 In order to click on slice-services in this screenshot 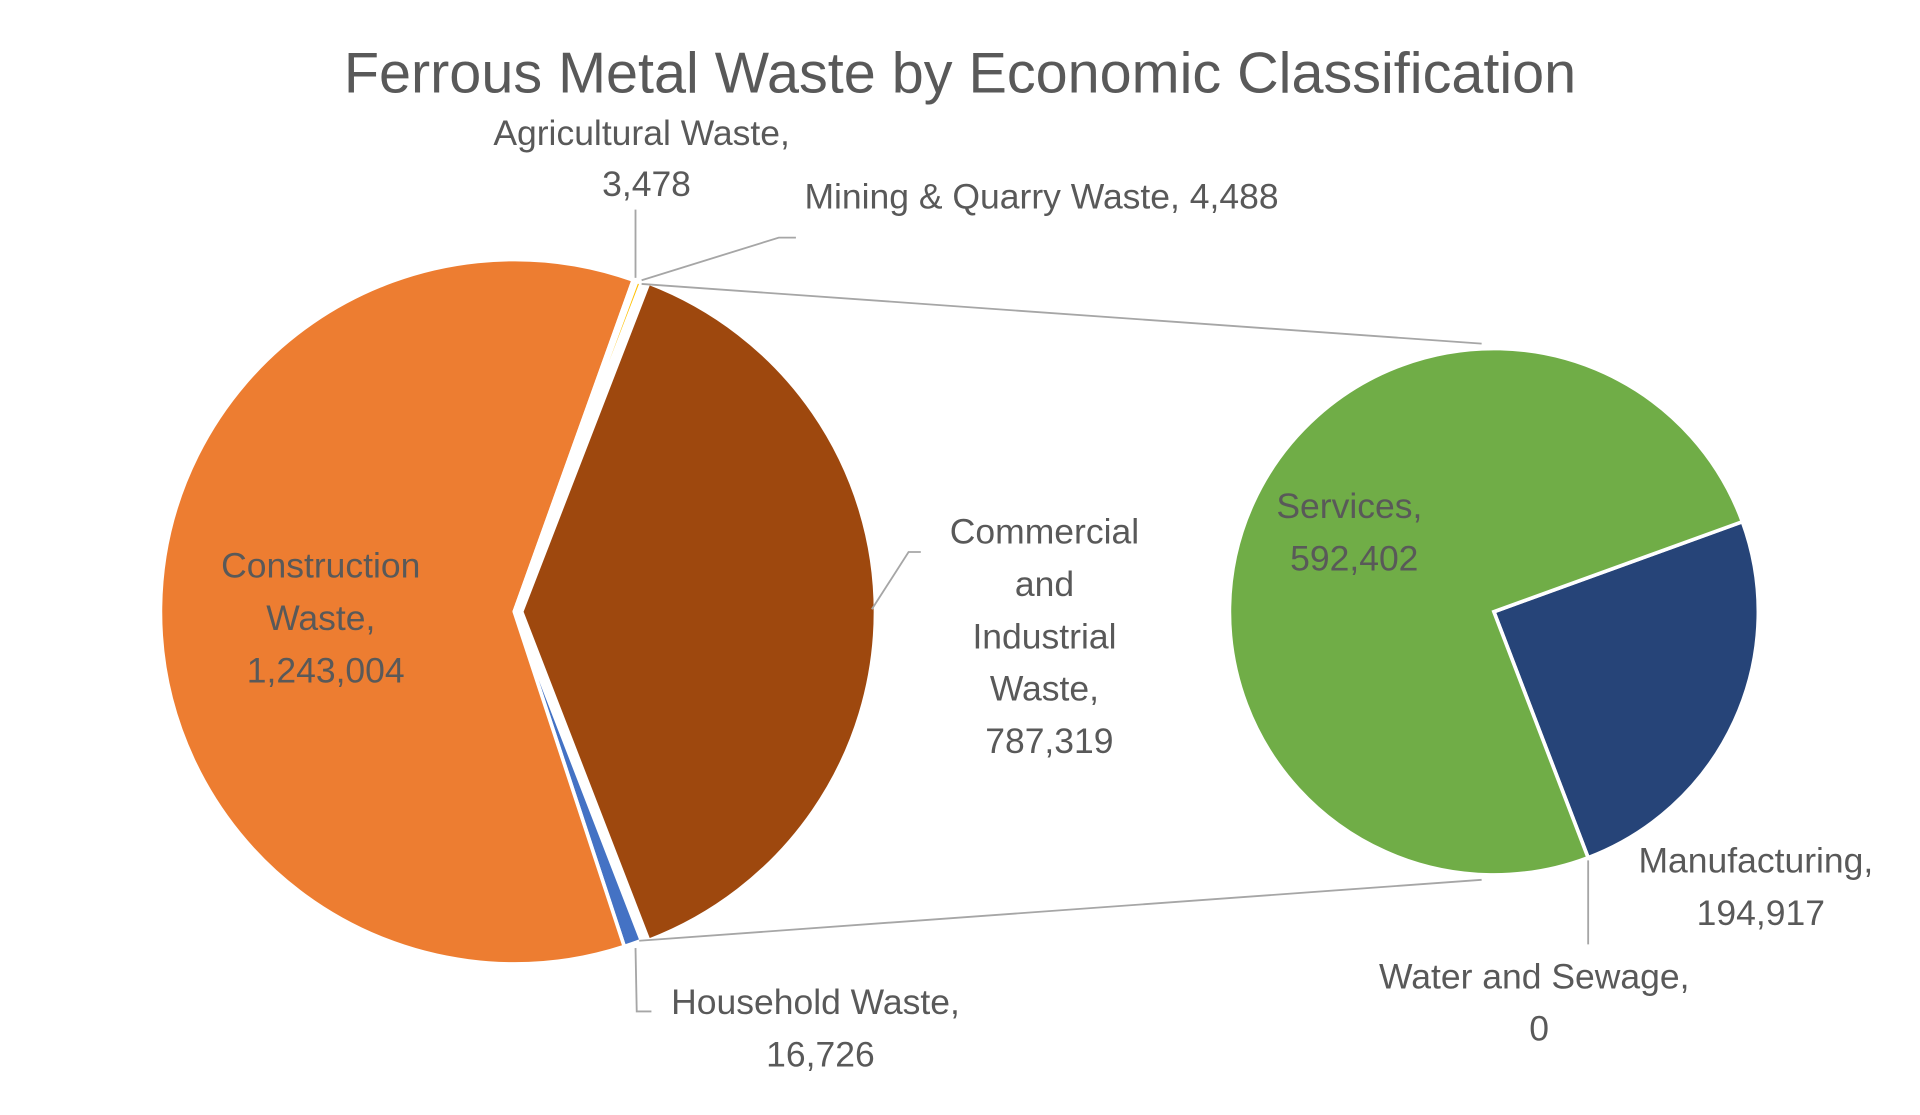, I will do `click(1486, 611)`.